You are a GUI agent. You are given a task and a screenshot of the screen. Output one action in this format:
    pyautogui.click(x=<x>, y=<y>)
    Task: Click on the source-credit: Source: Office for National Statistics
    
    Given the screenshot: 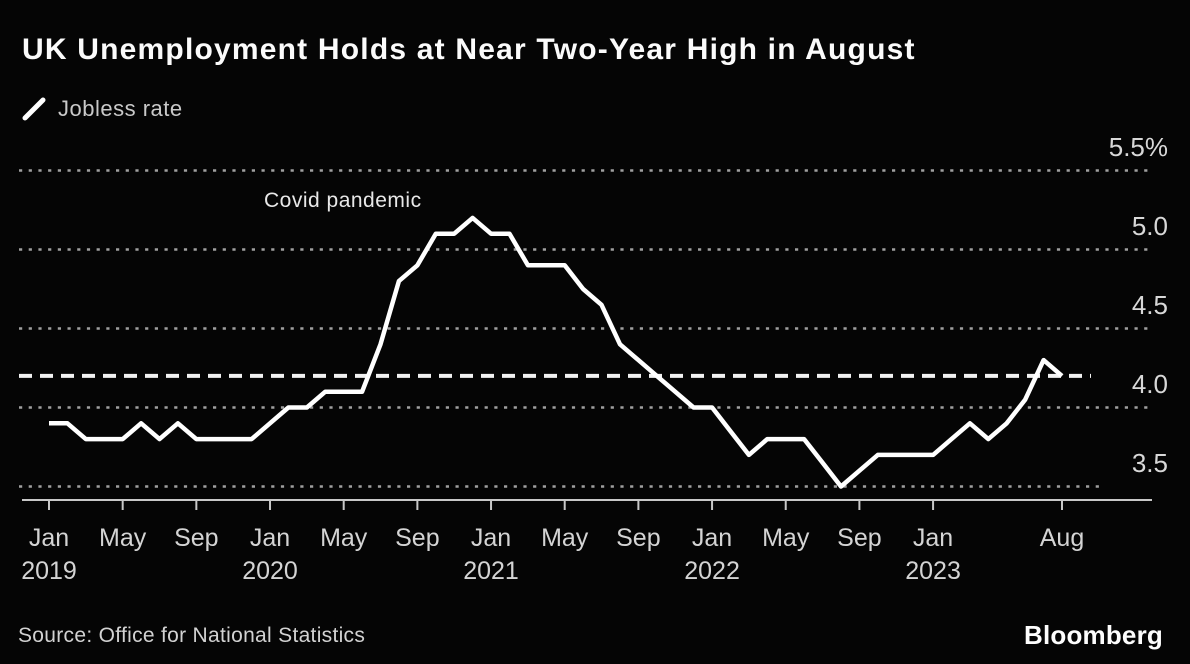 What is the action you would take?
    pyautogui.click(x=192, y=635)
    